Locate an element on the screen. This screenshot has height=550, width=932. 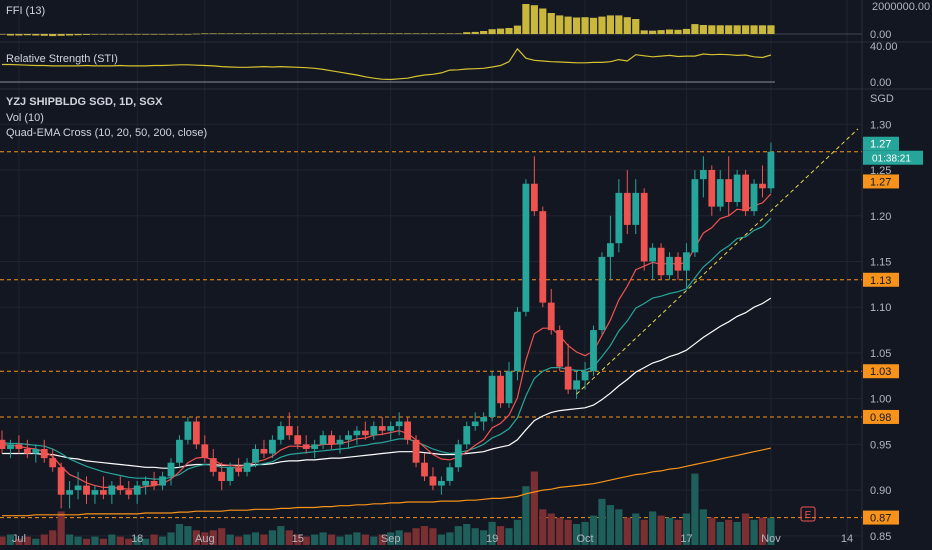
symbol-title: YZJ SHIPBLDG SGD, 1D, SGX is located at coordinates (84, 102).